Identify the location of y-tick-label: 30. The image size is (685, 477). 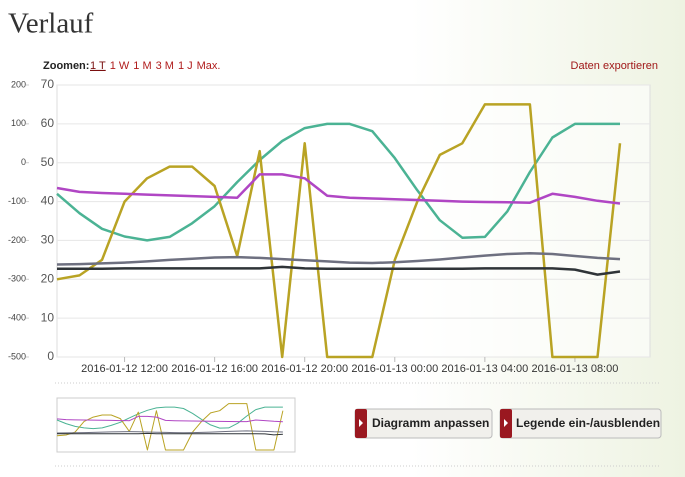
(48, 240).